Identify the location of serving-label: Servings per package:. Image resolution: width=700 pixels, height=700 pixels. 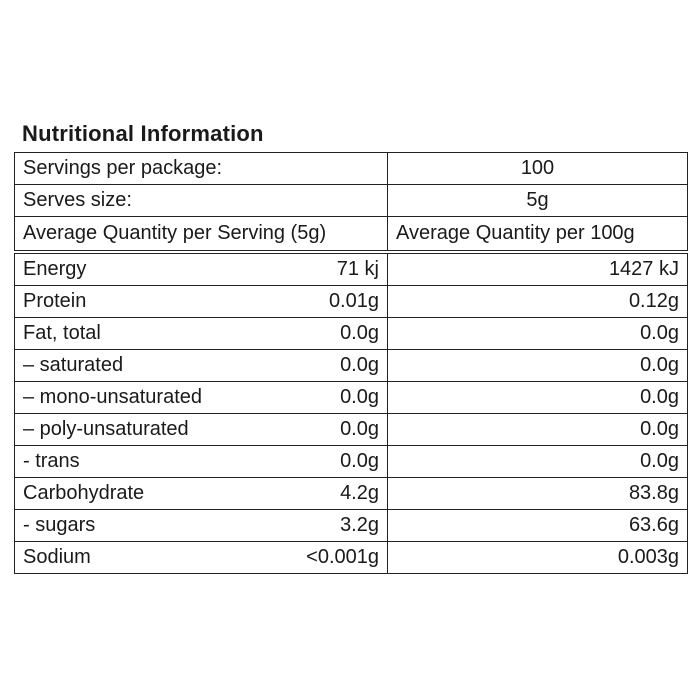
(201, 168).